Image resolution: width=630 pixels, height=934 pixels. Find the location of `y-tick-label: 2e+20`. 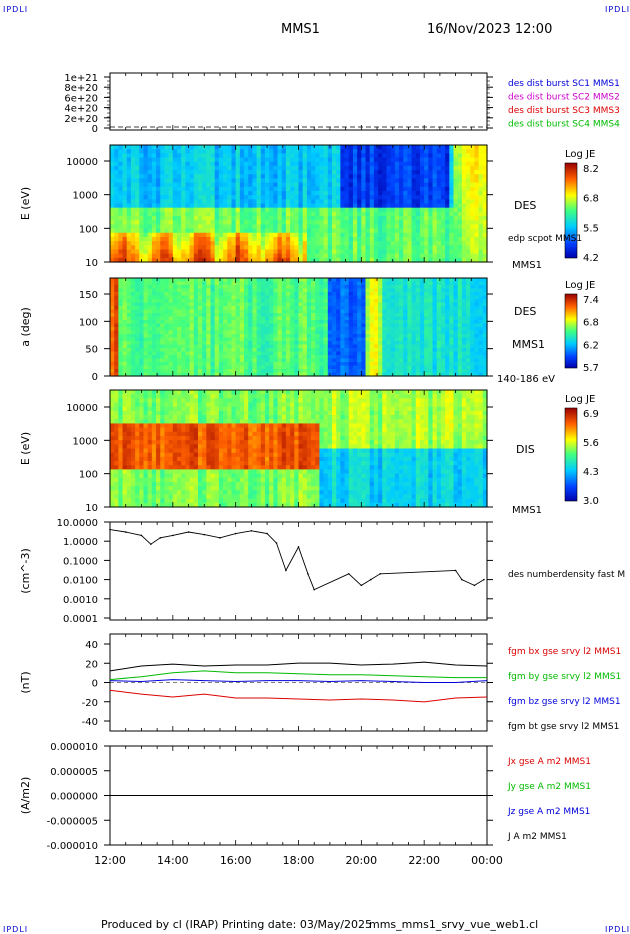

y-tick-label: 2e+20 is located at coordinates (81, 119).